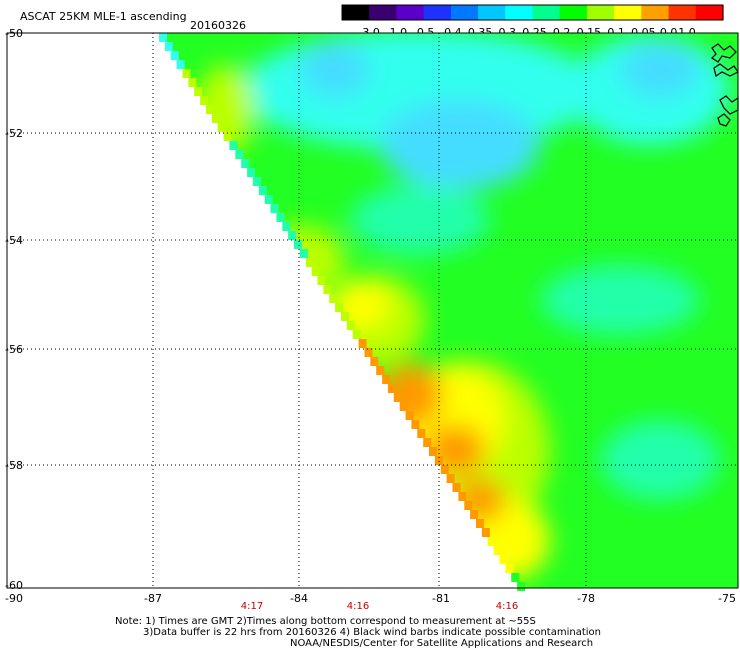 This screenshot has width=740, height=650. I want to click on lat-label-60: -60, so click(14, 585).